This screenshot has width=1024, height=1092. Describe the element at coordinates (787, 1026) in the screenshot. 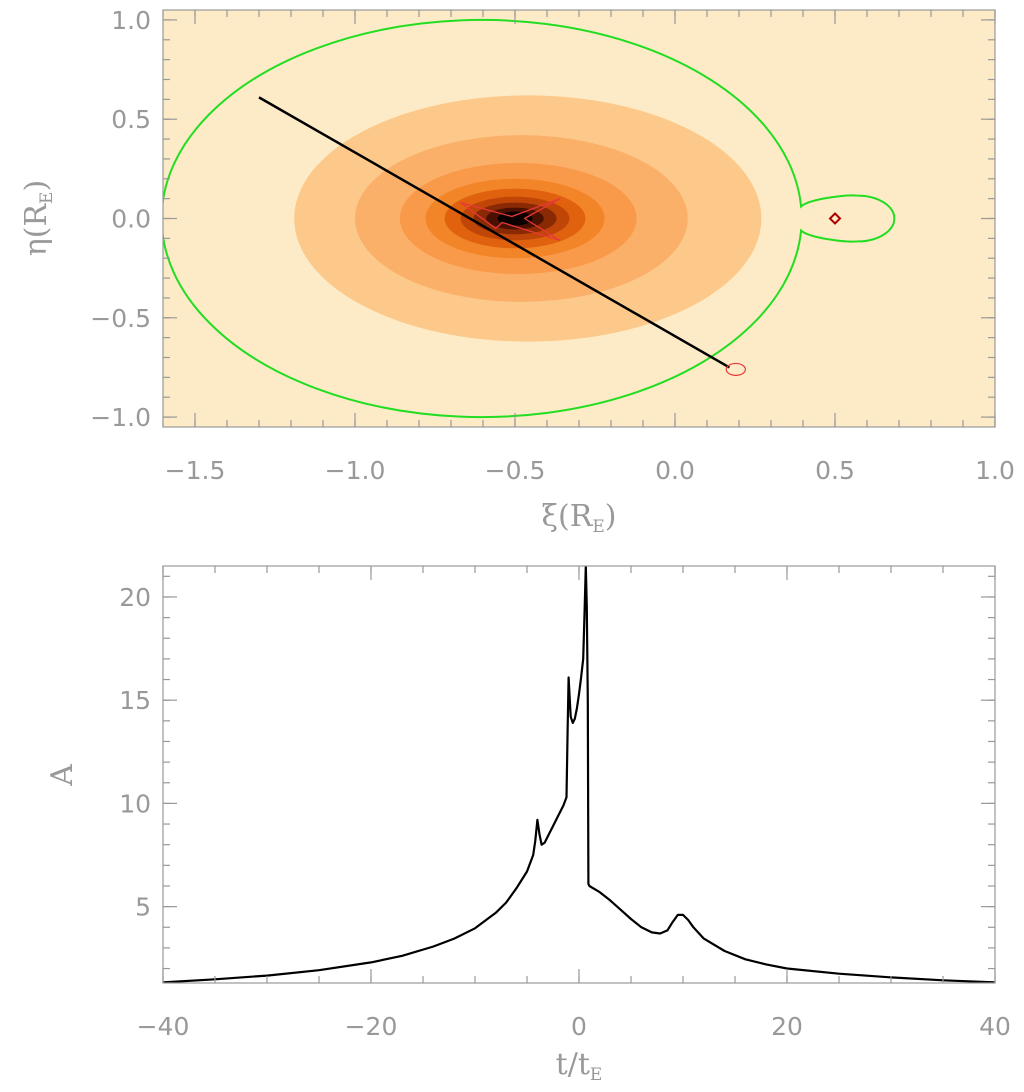

I see `lightcurve-x-tick-label: 20` at that location.